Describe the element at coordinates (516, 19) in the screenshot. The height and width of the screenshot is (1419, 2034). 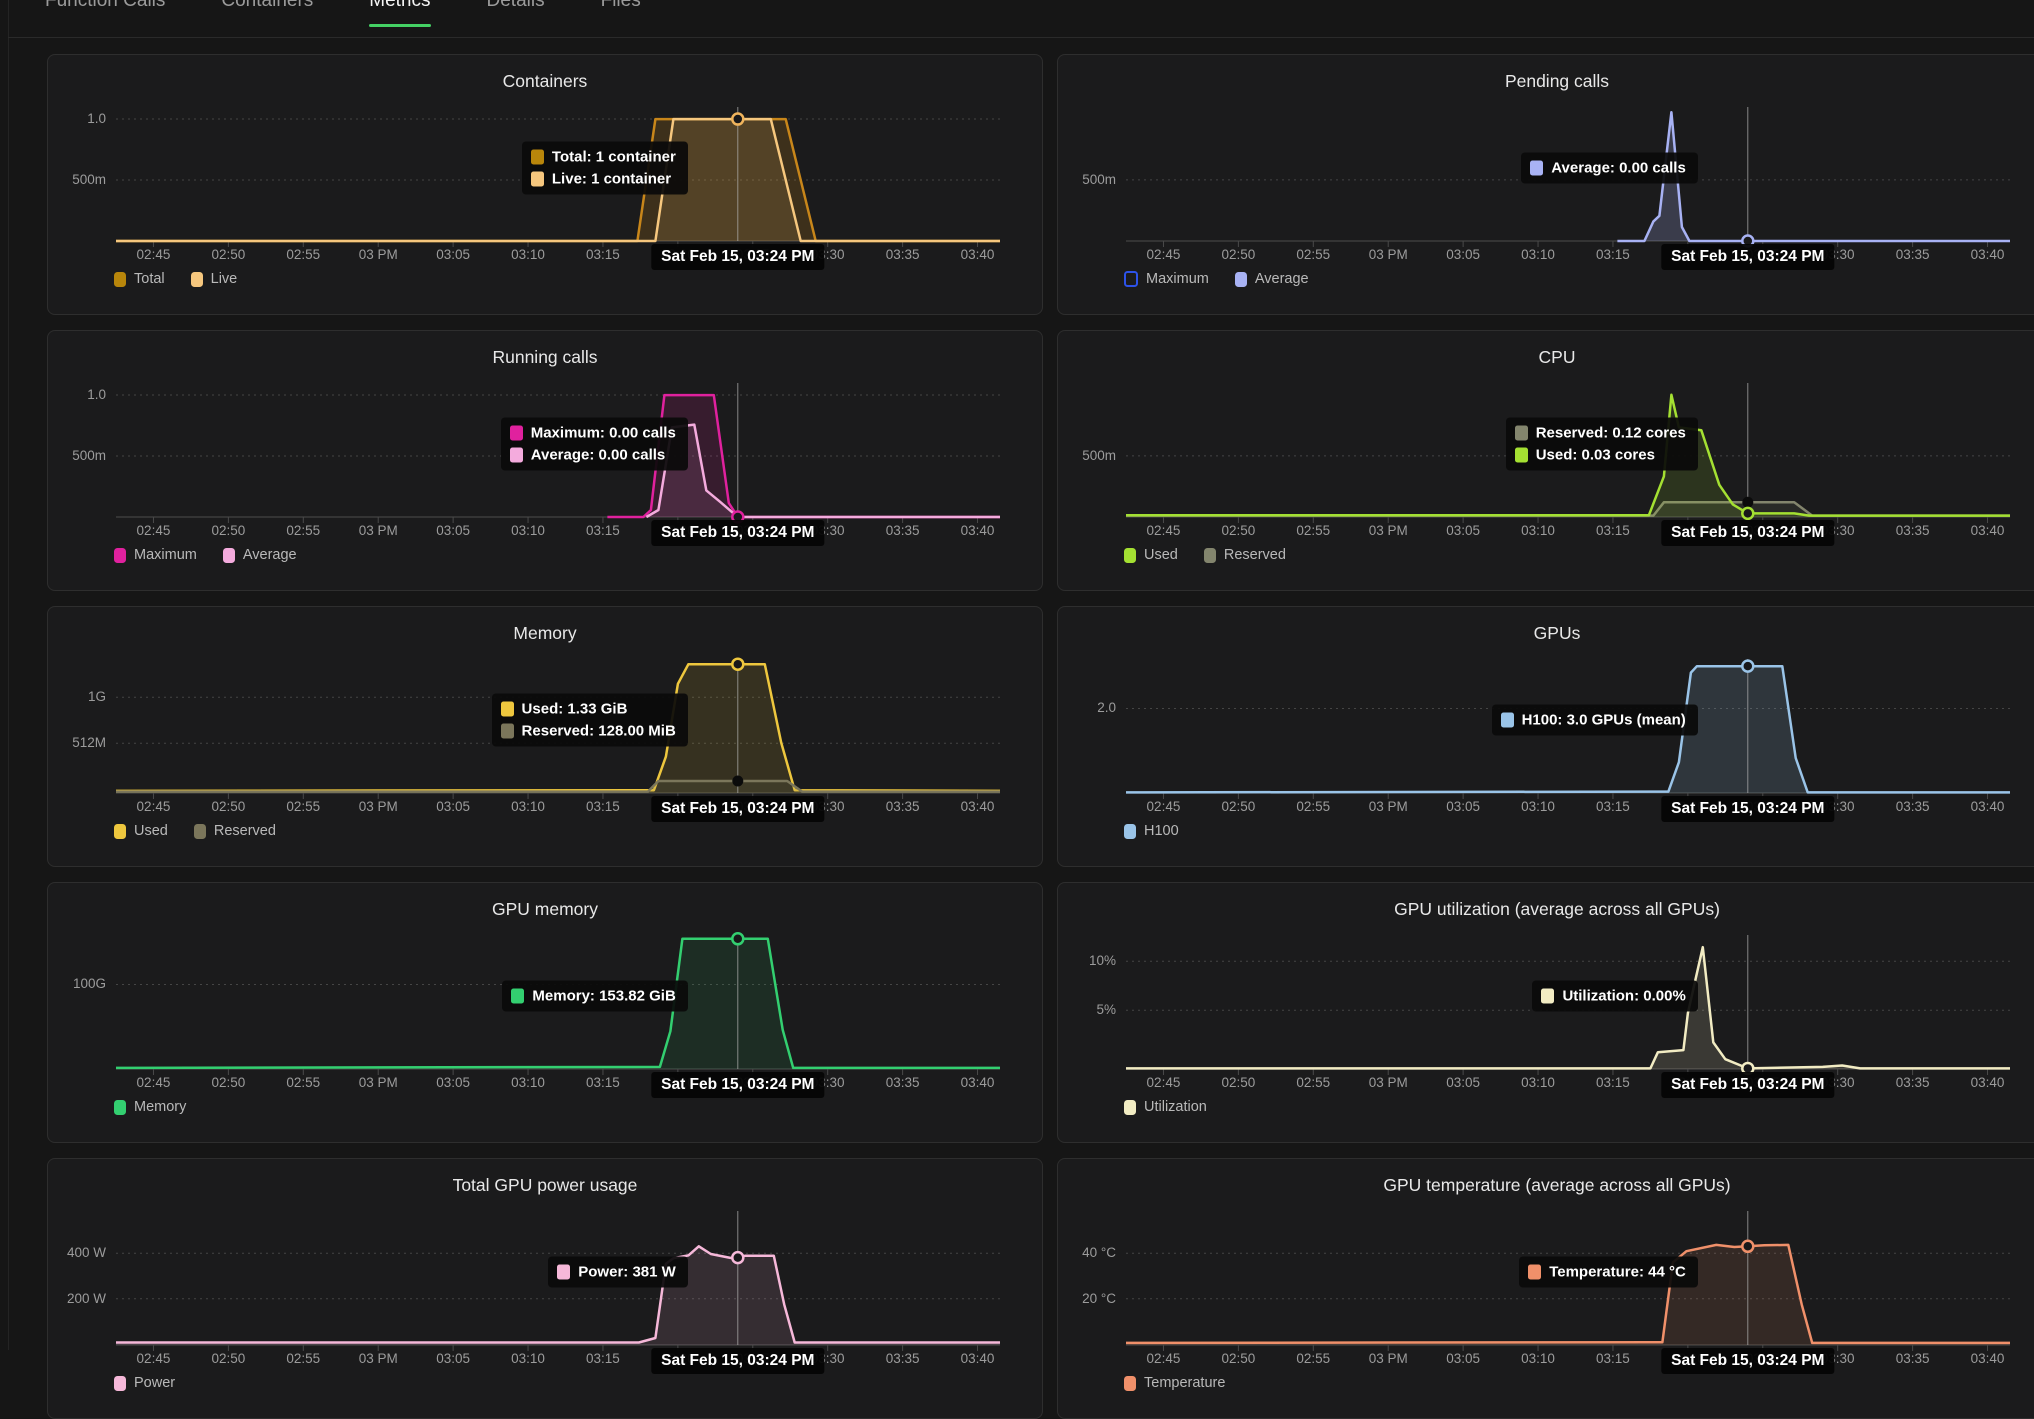
I see `tab-details: Details` at that location.